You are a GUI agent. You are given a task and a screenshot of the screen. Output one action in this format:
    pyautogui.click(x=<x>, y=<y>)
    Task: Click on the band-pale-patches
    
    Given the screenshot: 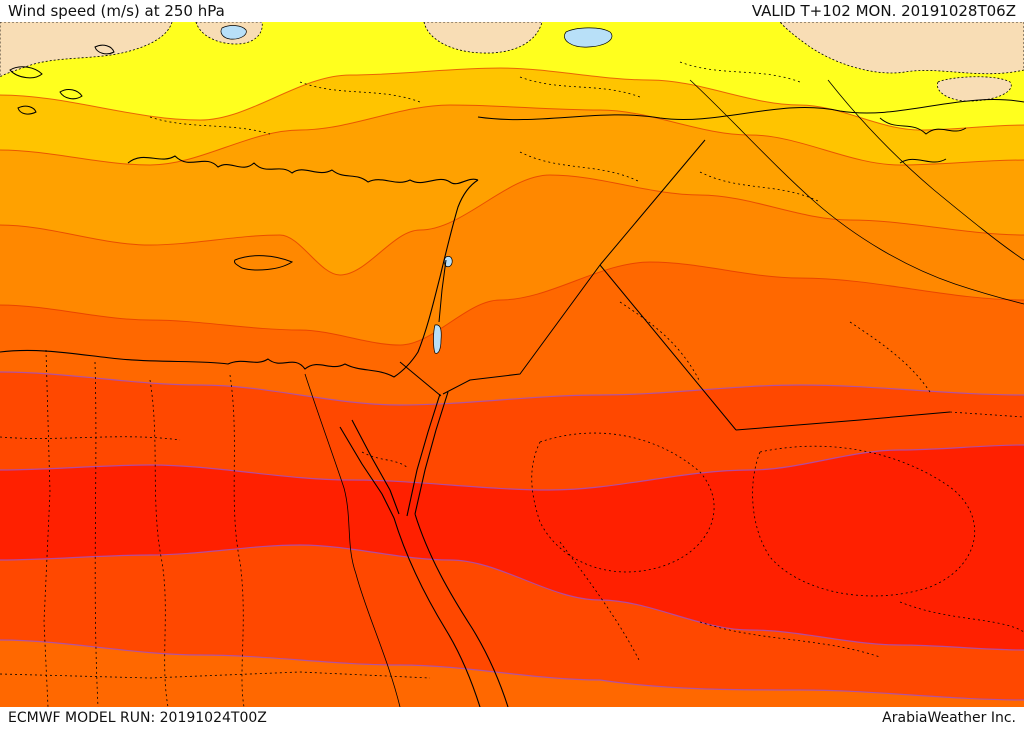 What is the action you would take?
    pyautogui.click(x=512, y=62)
    